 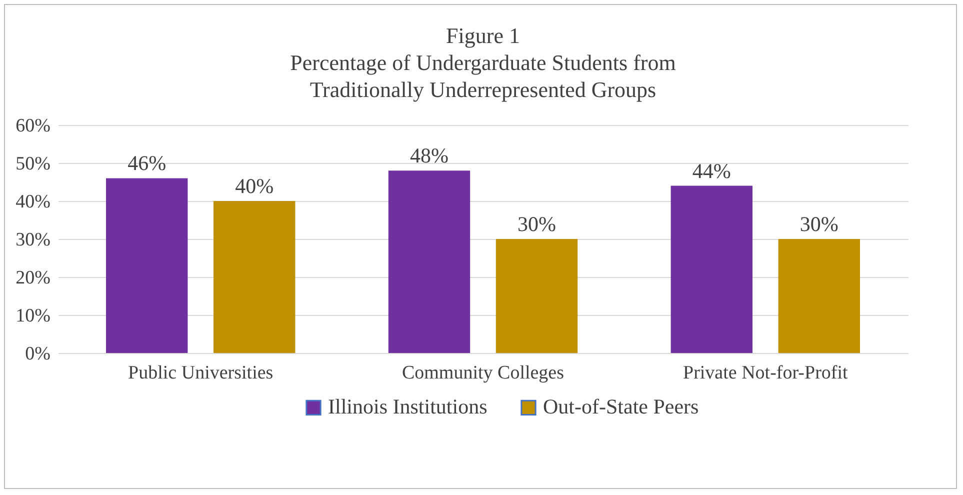 I want to click on y-tick-label: 60%, so click(x=33, y=126).